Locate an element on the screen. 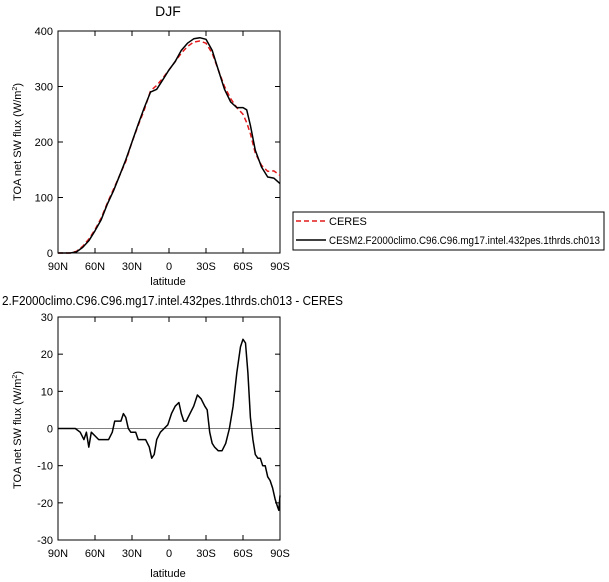  bottom-y-tick-label: 20 is located at coordinates (47, 355).